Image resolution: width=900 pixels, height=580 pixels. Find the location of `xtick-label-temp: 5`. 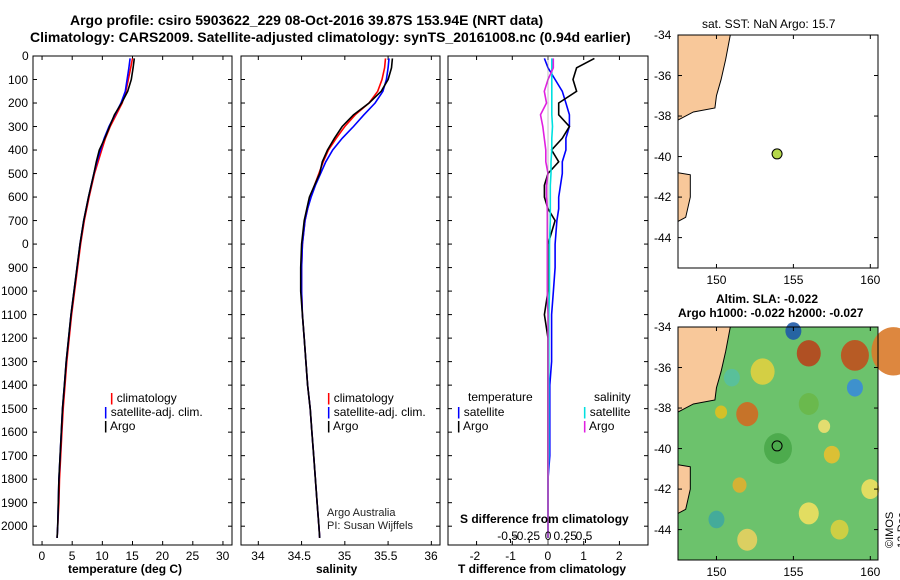

xtick-label-temp: 5 is located at coordinates (72, 556).